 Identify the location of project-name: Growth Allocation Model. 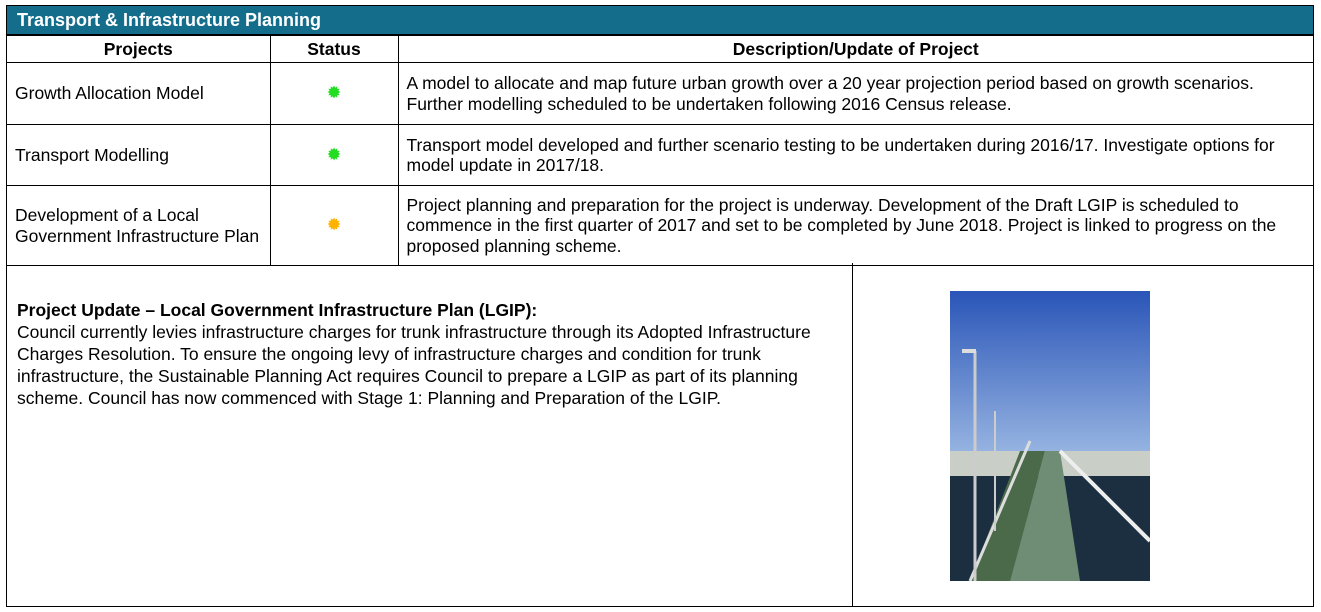
(139, 93).